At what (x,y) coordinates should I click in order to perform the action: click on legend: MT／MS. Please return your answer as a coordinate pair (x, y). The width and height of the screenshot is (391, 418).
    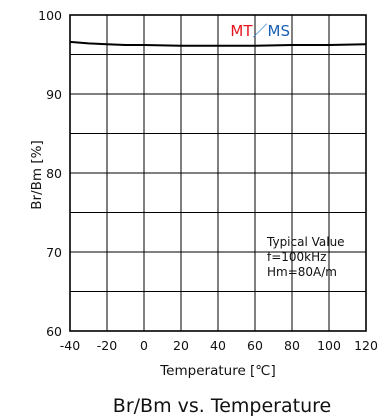
    Looking at the image, I should click on (260, 31).